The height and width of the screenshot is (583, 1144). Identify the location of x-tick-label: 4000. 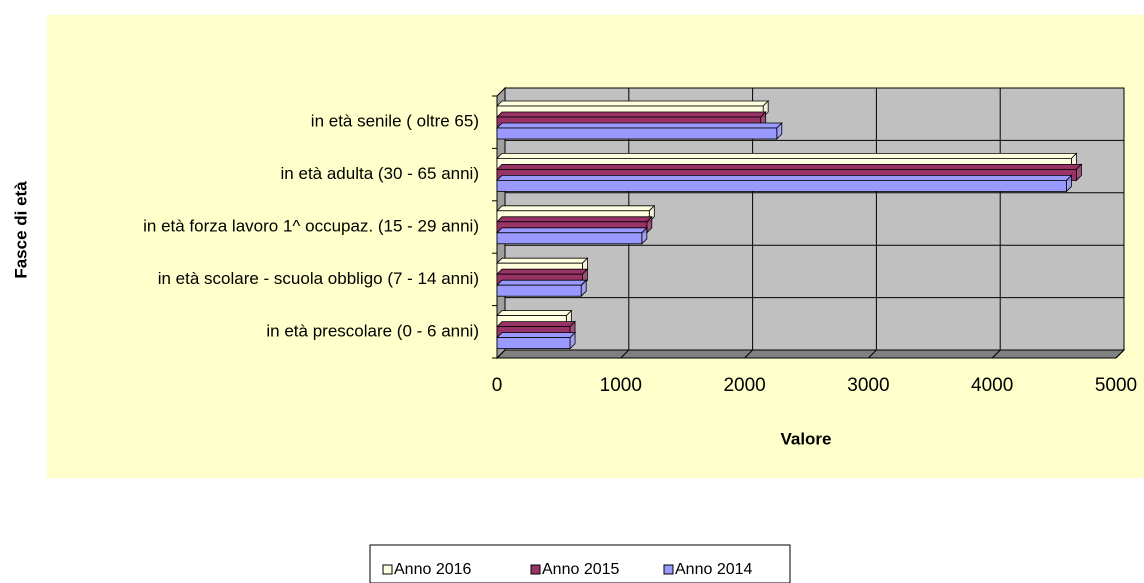
(992, 385).